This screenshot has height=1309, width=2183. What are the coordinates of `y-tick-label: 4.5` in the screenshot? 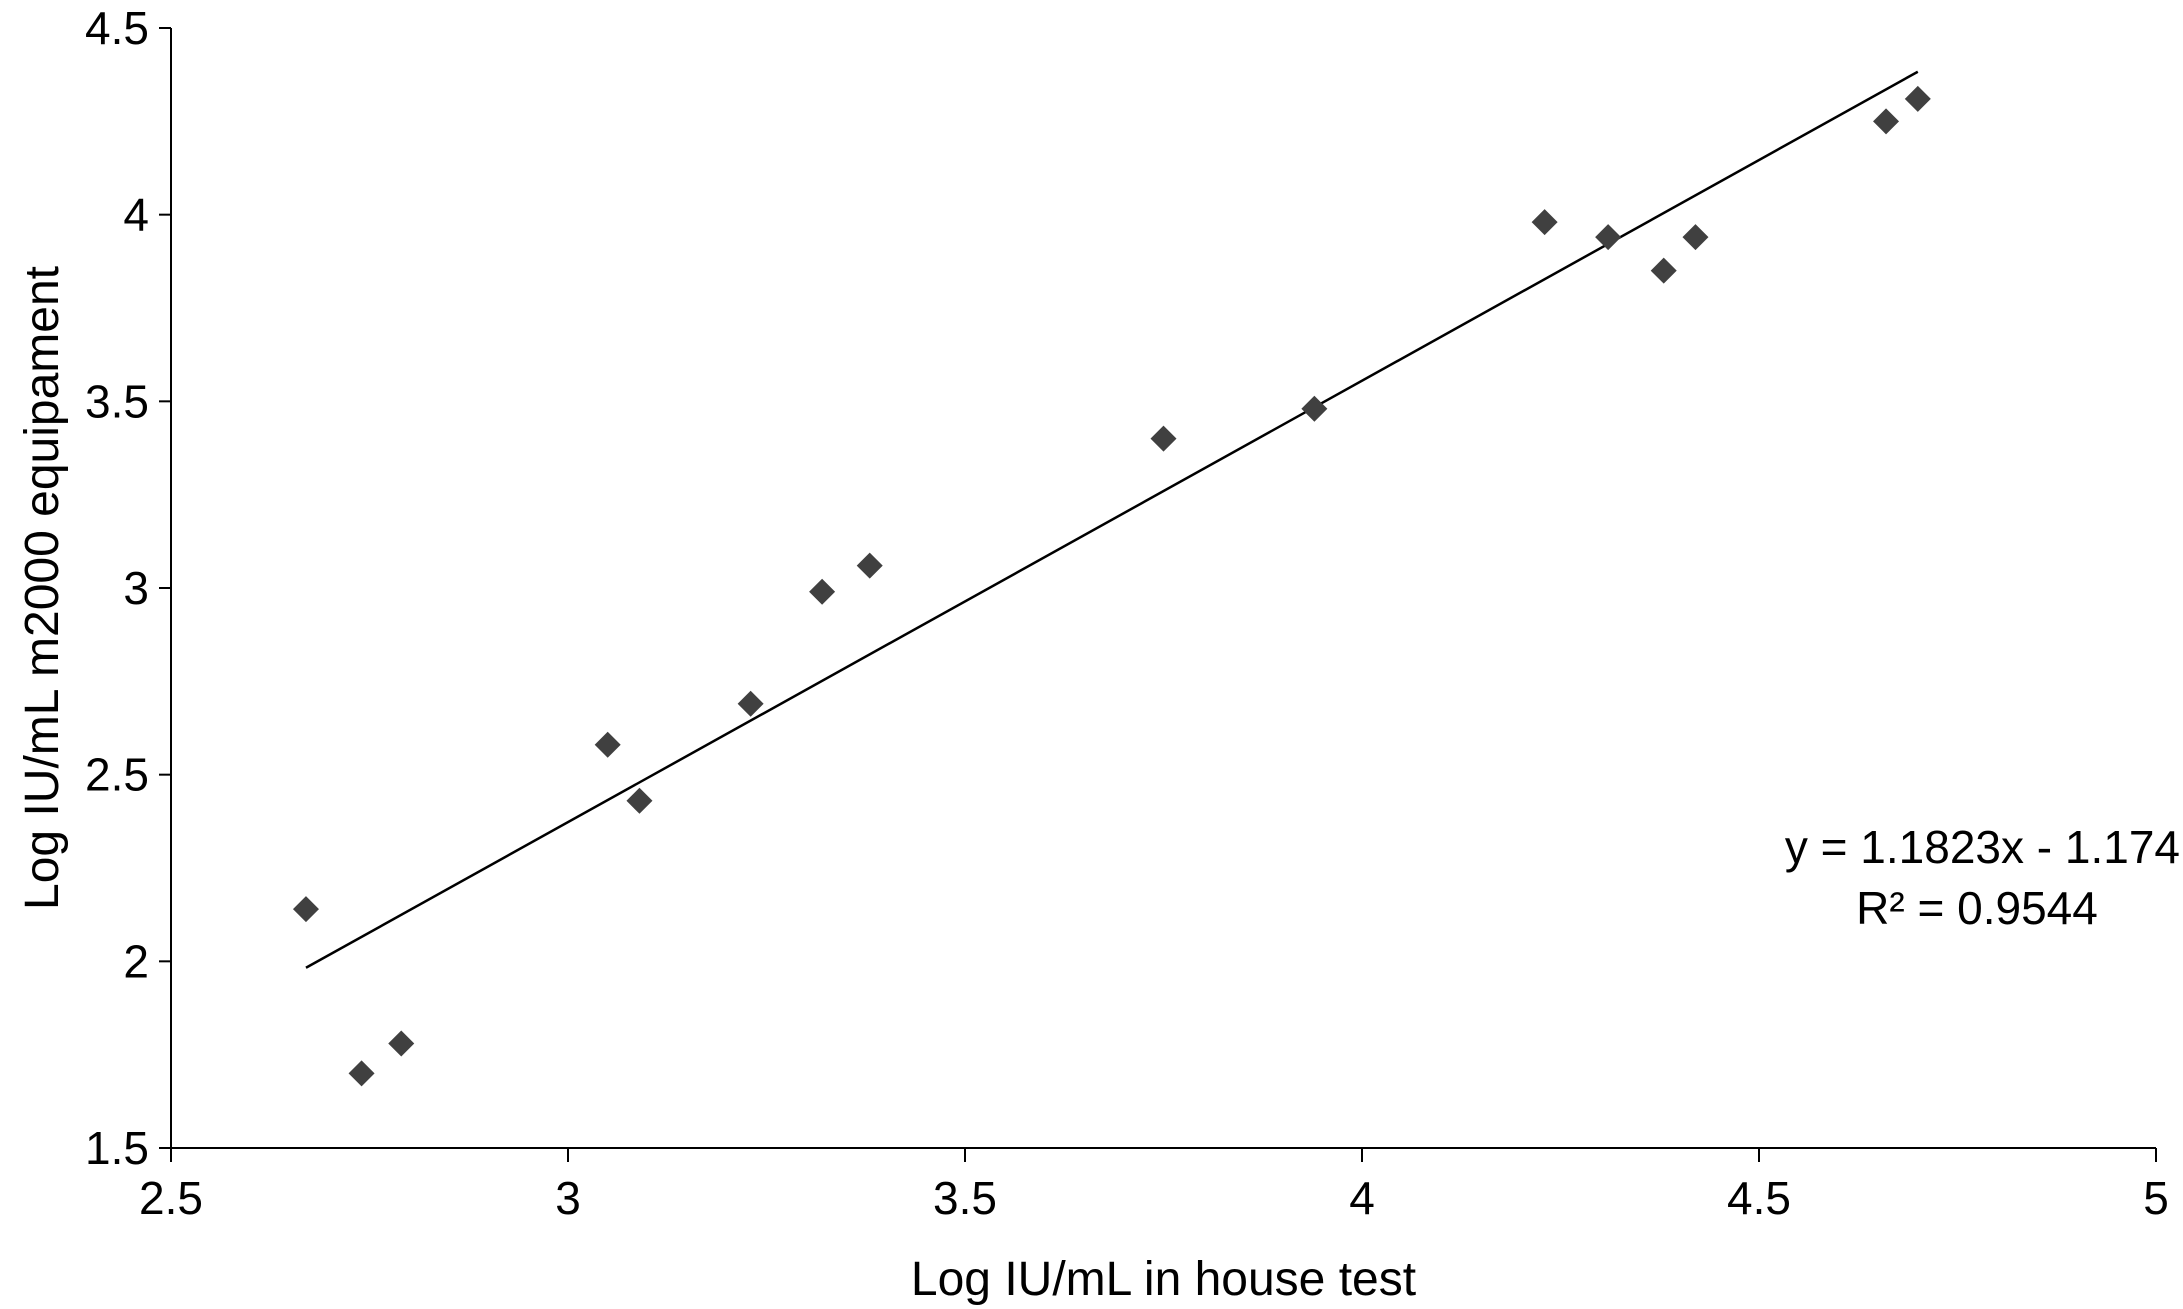 It's located at (117, 28).